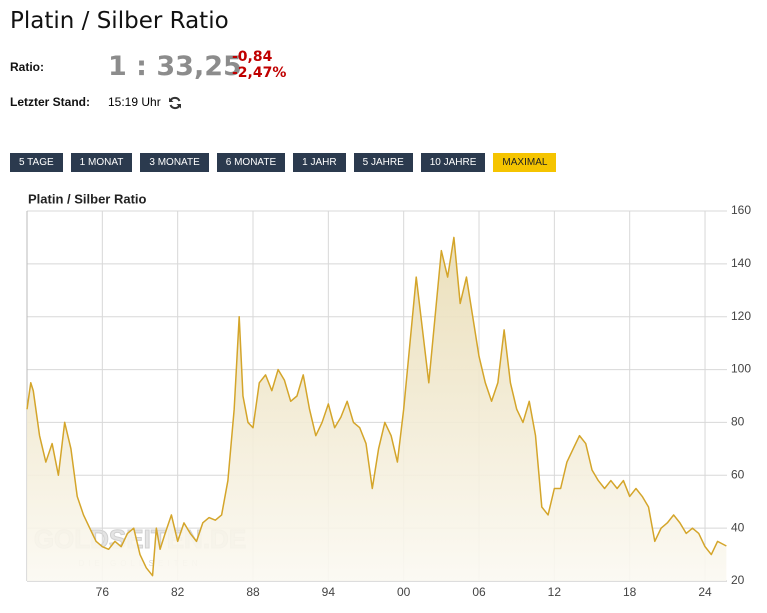  Describe the element at coordinates (319, 162) in the screenshot. I see `range-button: 1 JAHR` at that location.